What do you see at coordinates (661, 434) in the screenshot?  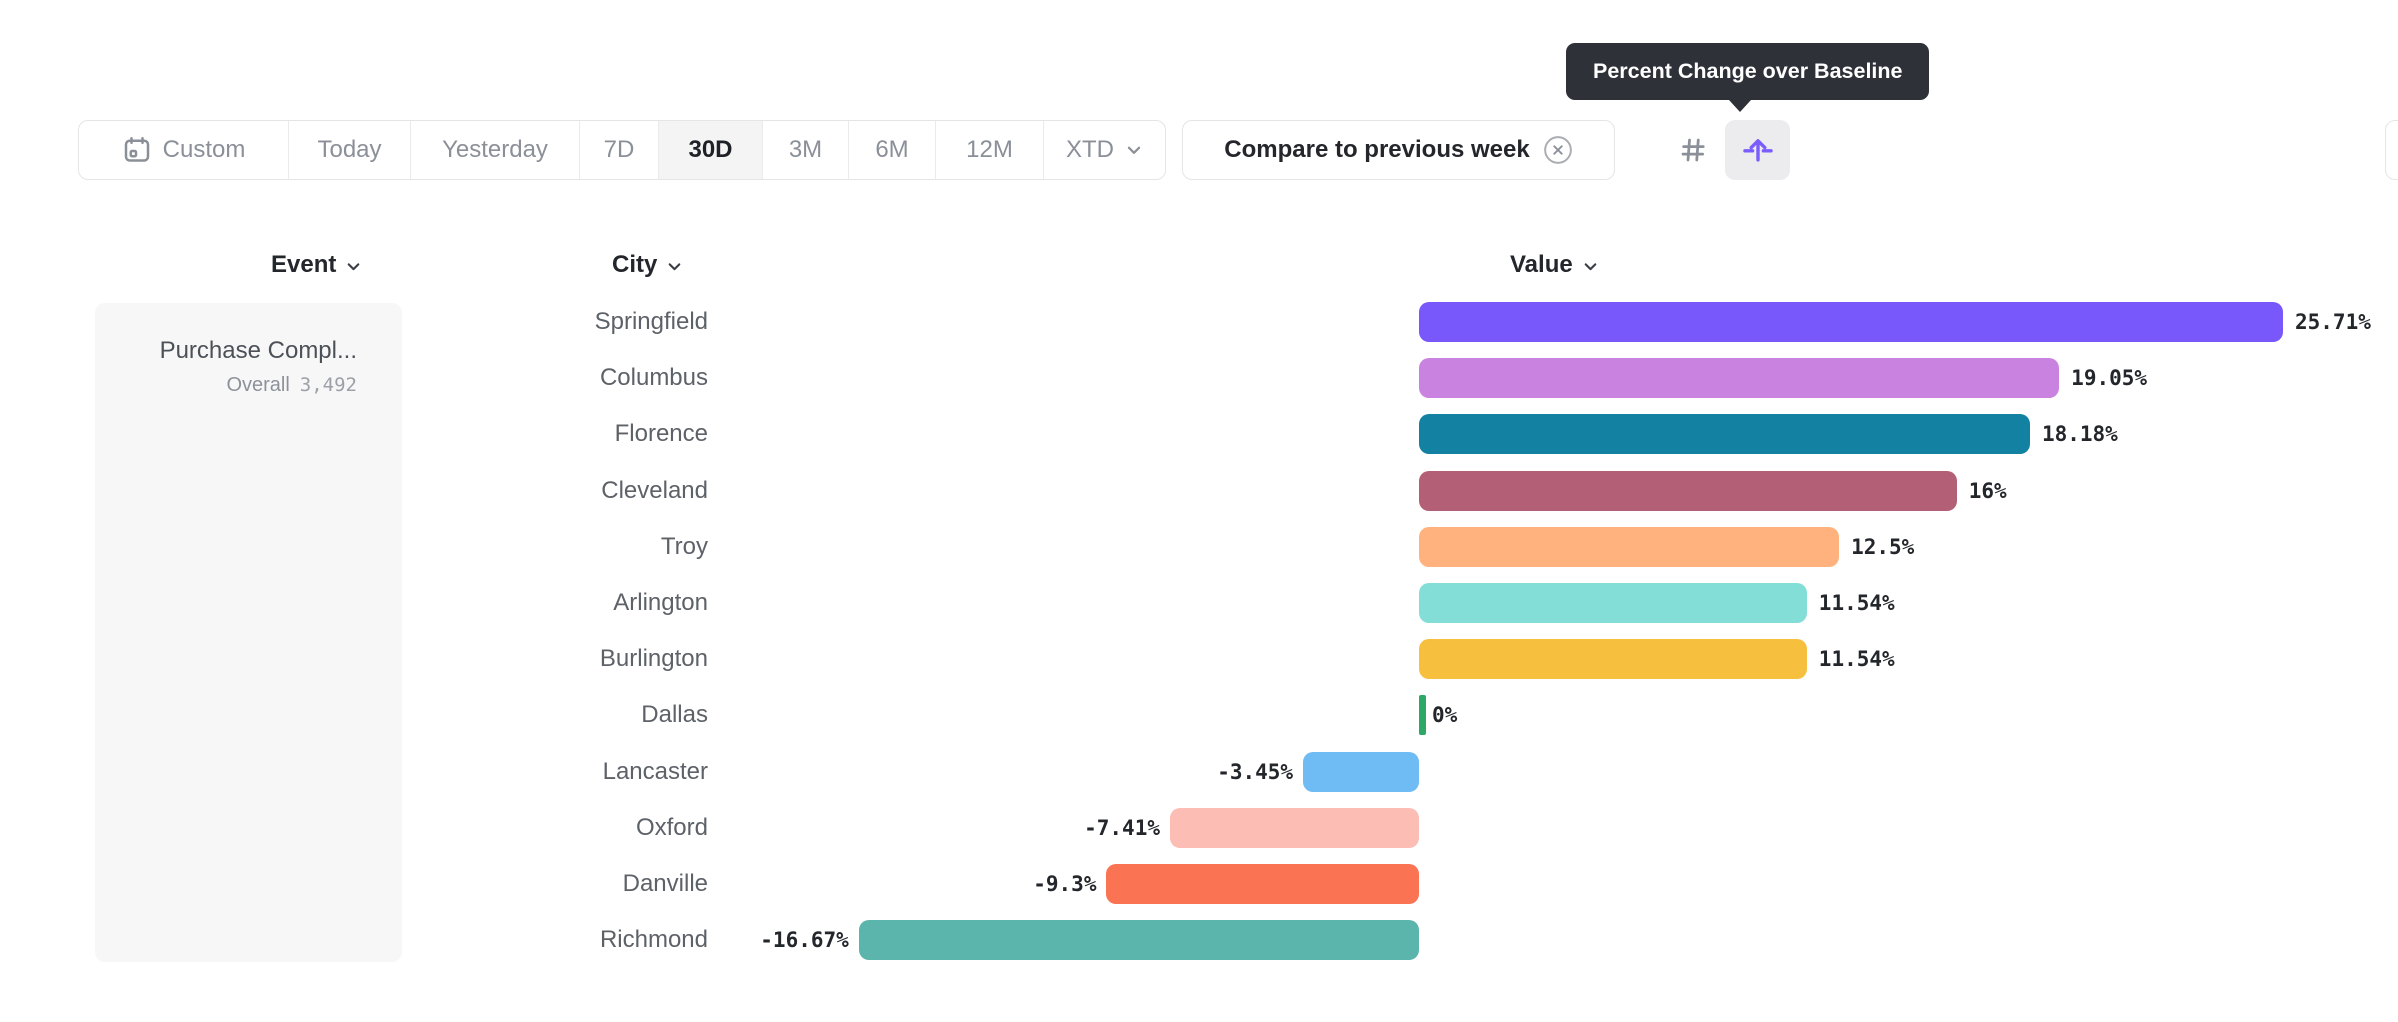 I see `city-label: Florence` at bounding box center [661, 434].